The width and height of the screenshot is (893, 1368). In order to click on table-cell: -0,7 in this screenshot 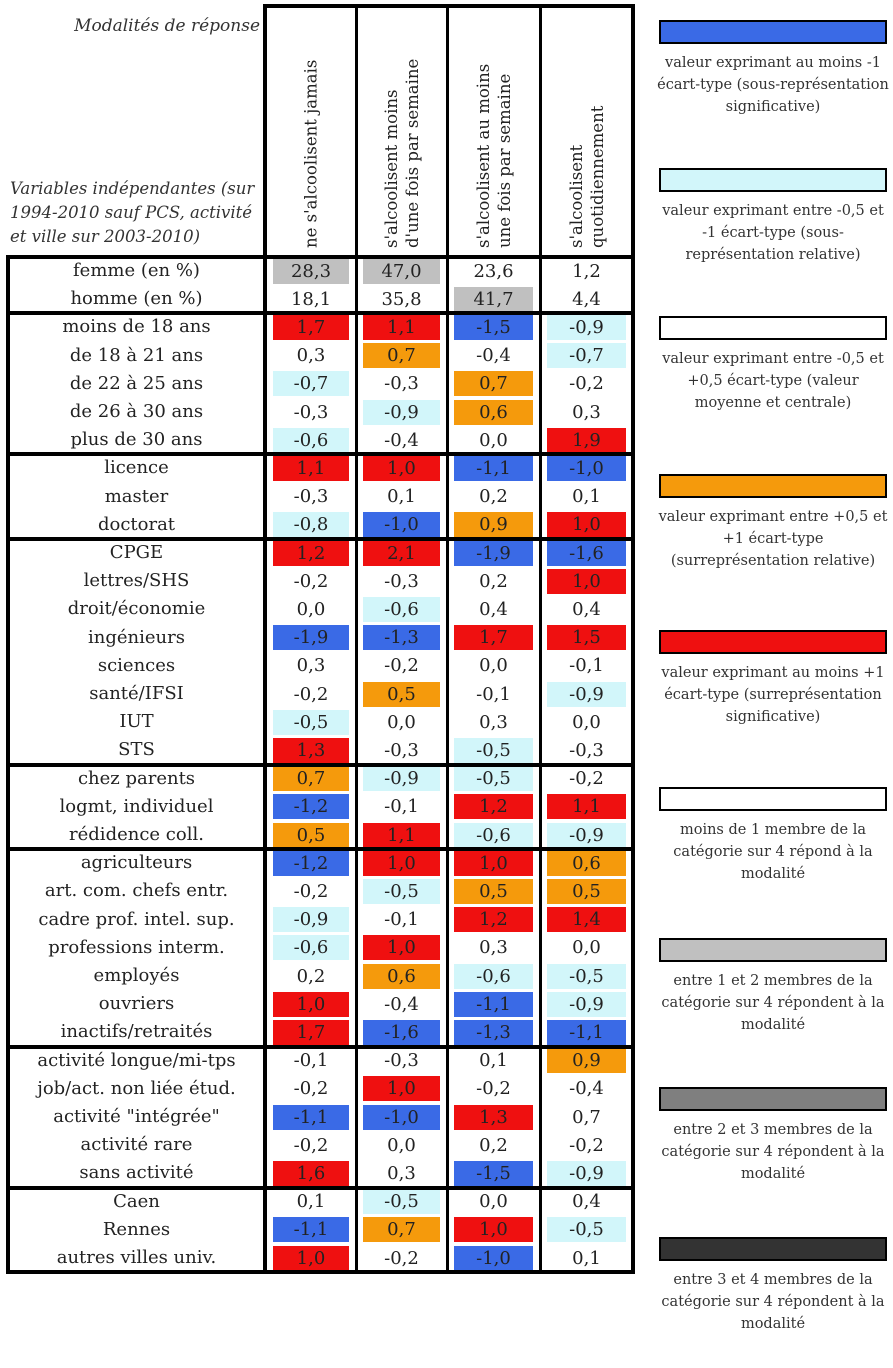, I will do `click(311, 384)`.